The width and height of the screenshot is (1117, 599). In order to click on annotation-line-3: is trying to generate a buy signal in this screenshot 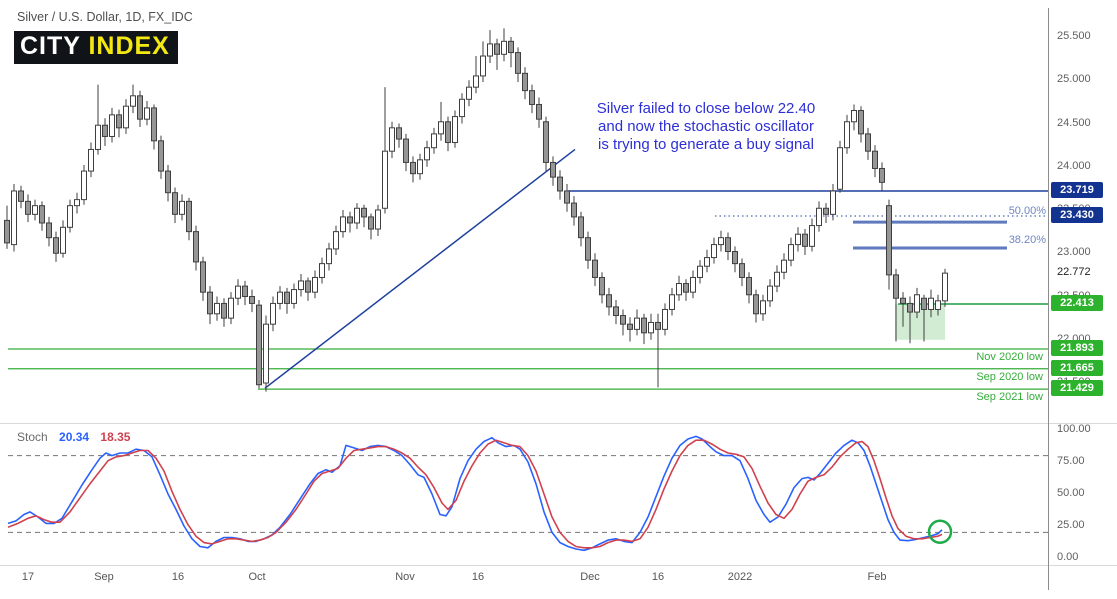, I will do `click(706, 144)`.